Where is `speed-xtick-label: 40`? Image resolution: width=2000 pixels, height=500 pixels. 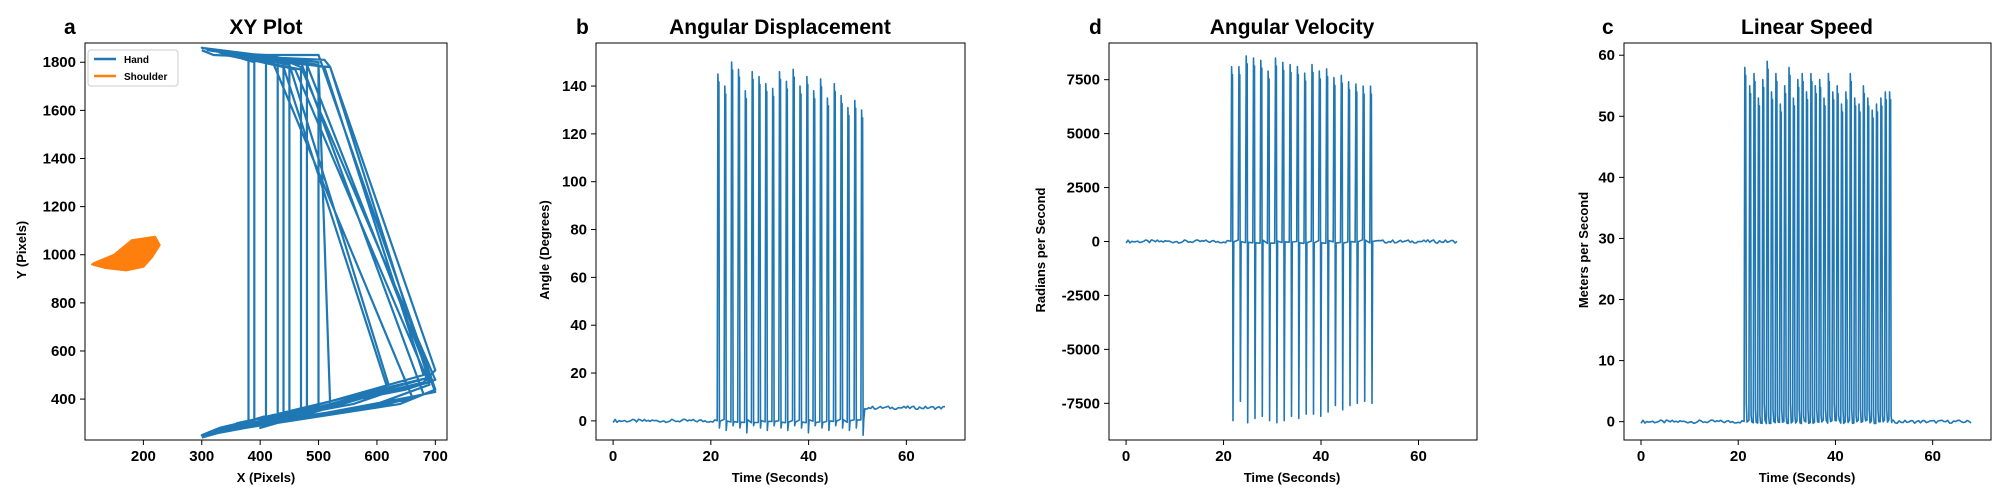 speed-xtick-label: 40 is located at coordinates (1835, 456).